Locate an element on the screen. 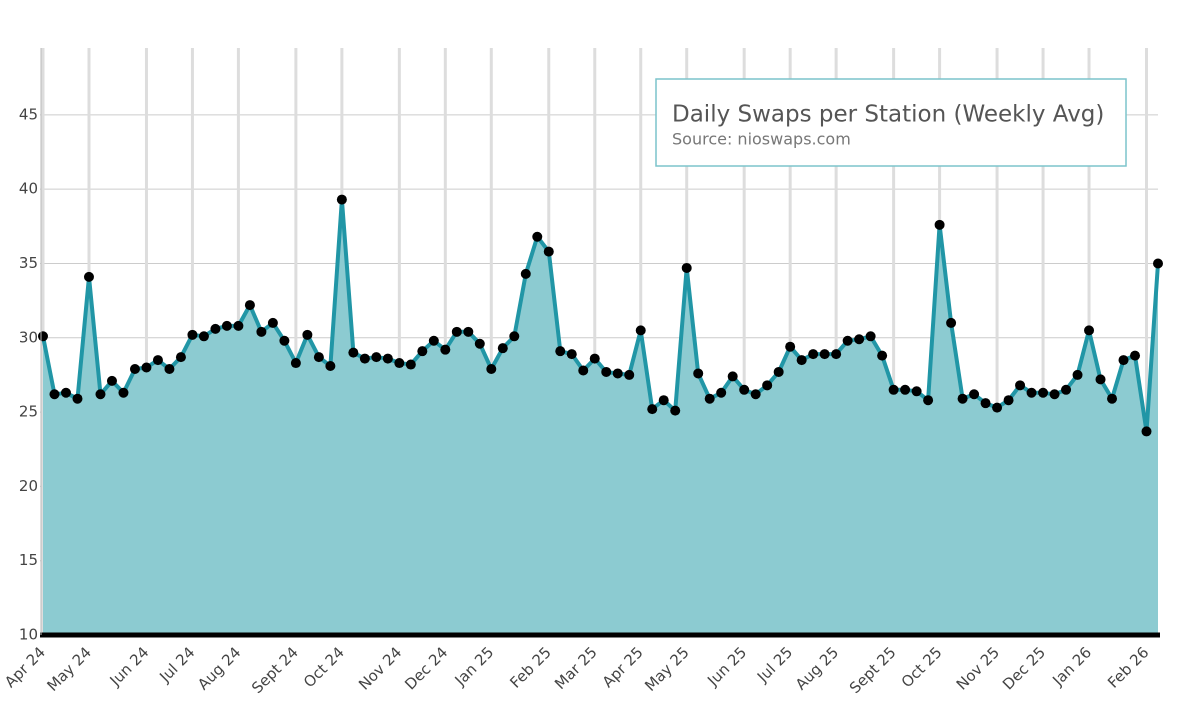  x-tick-label: Aug 24 is located at coordinates (219, 668).